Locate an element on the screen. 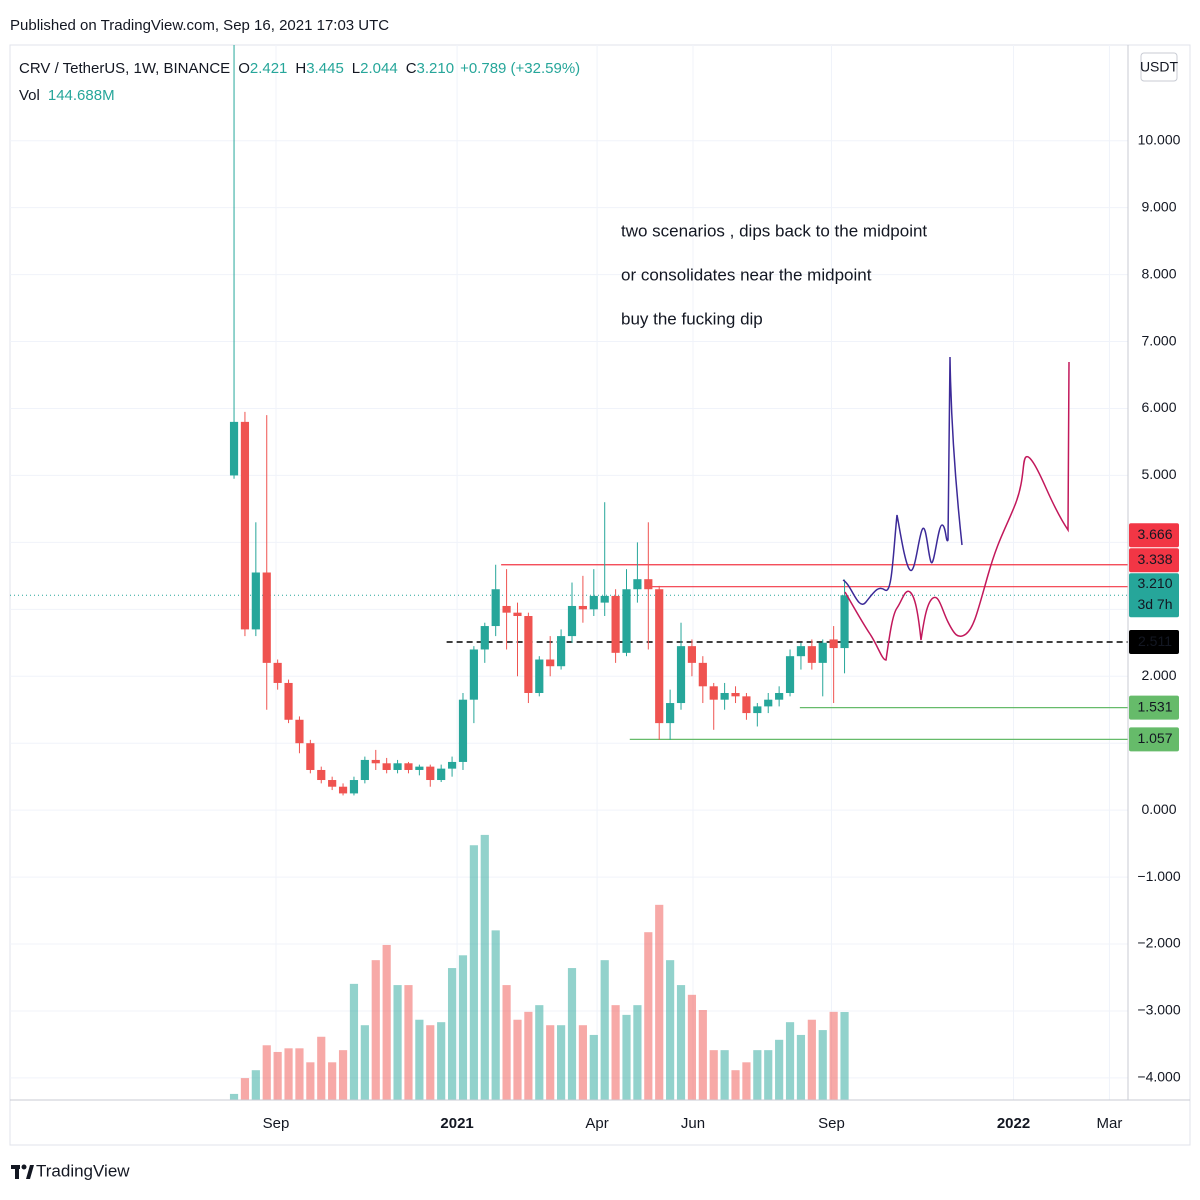 Image resolution: width=1200 pixels, height=1200 pixels. x-tick-label: Mar is located at coordinates (1110, 1123).